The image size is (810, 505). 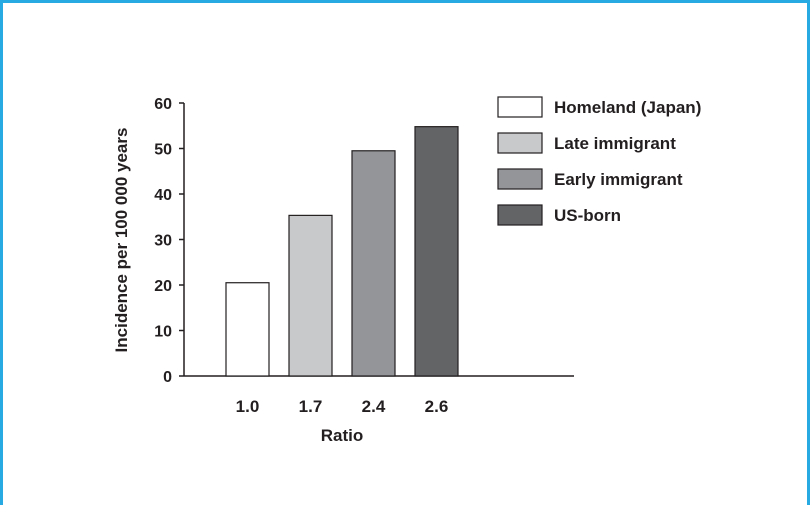 What do you see at coordinates (248, 406) in the screenshot?
I see `x-tick-label: 1.0` at bounding box center [248, 406].